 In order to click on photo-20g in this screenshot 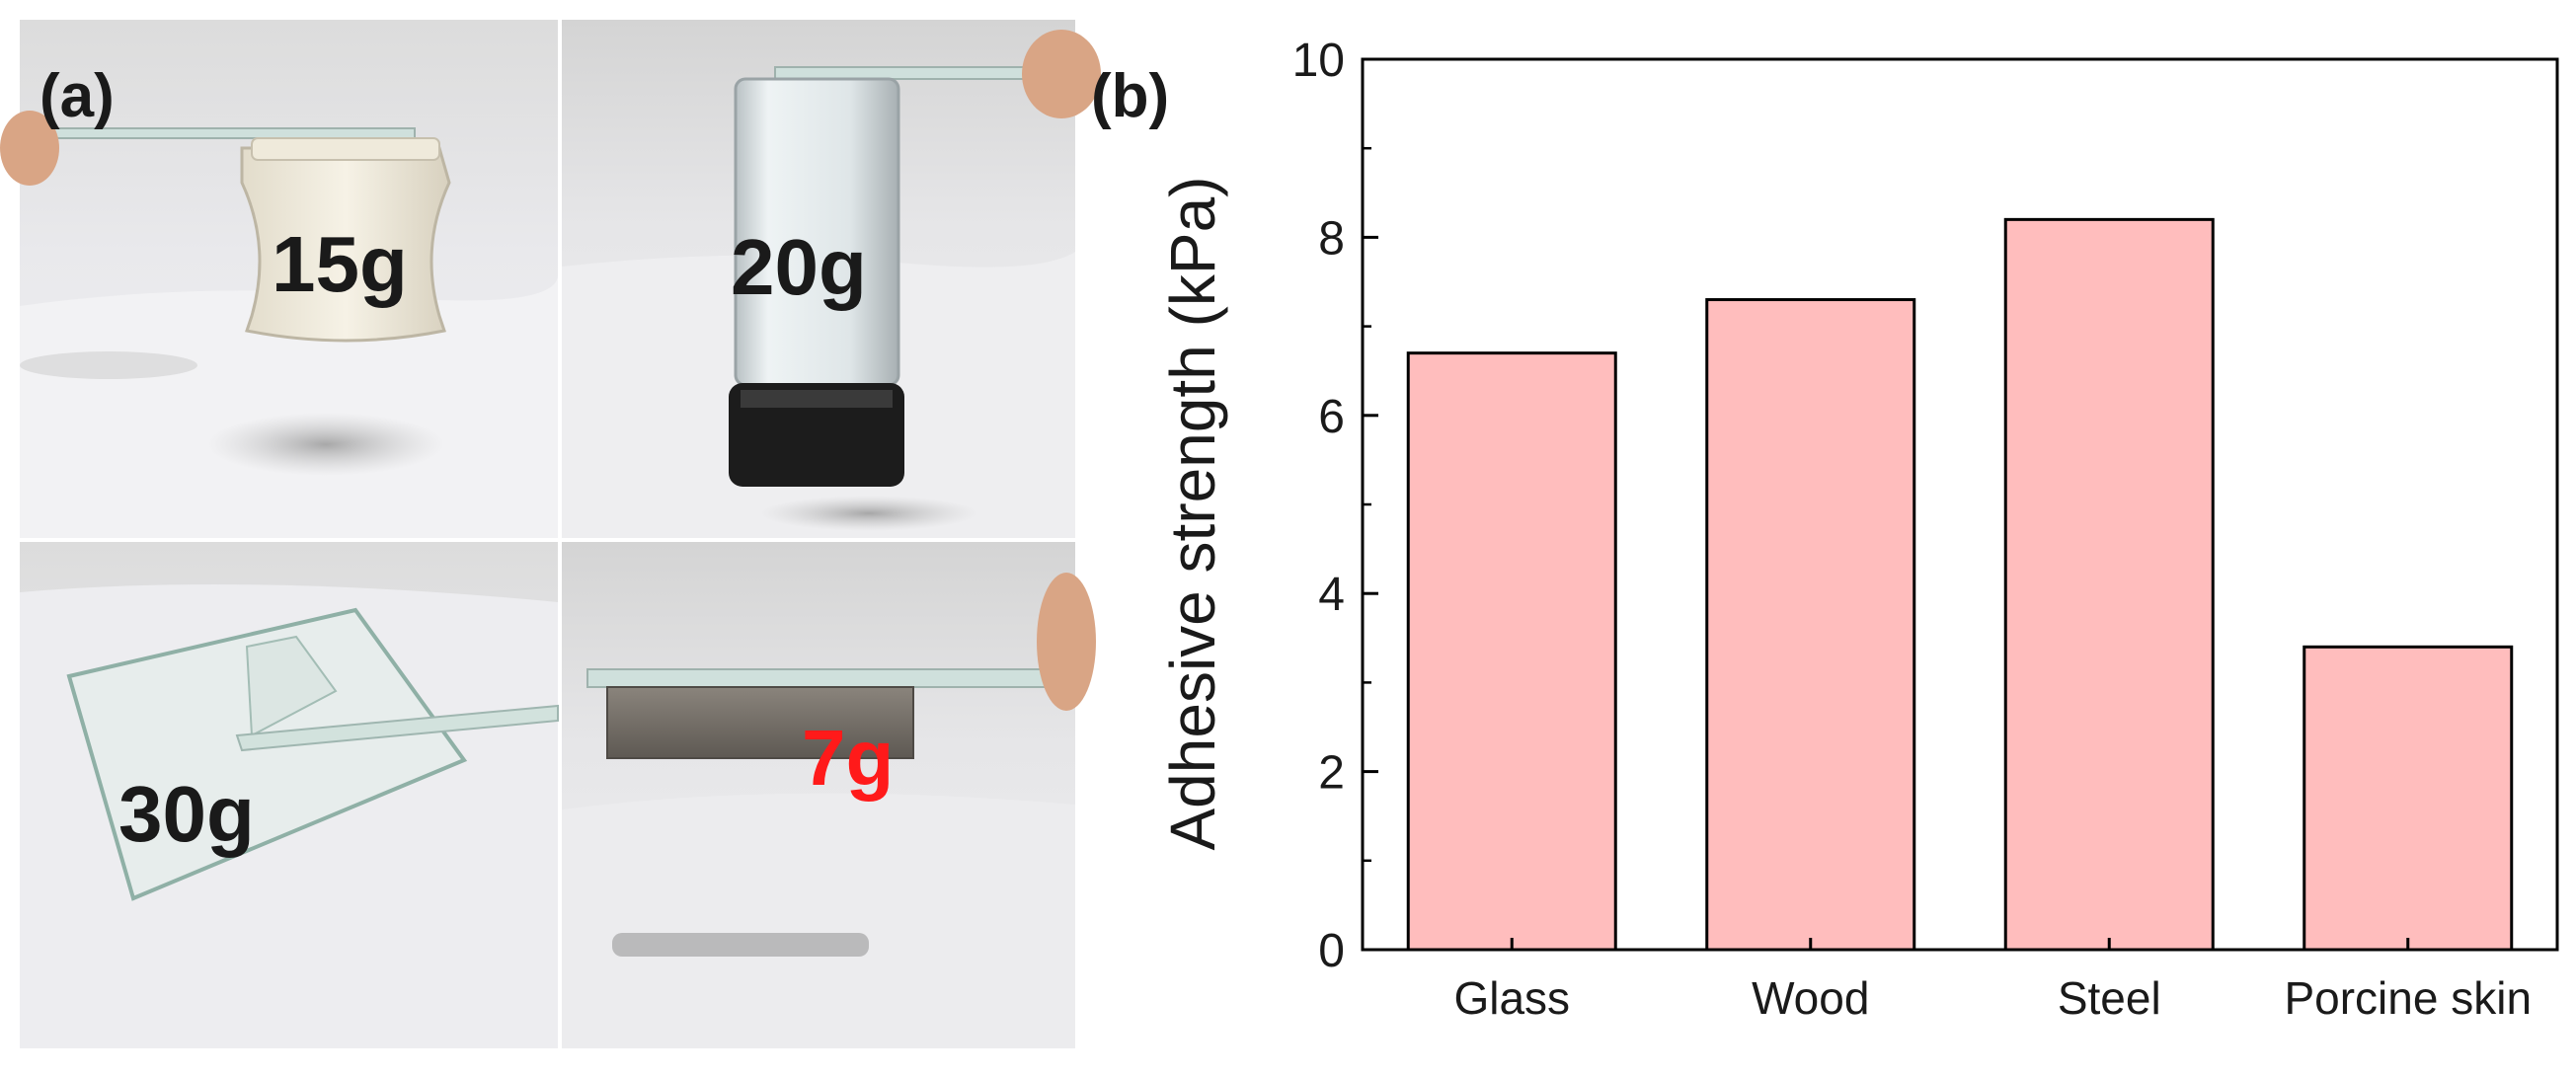, I will do `click(831, 279)`.